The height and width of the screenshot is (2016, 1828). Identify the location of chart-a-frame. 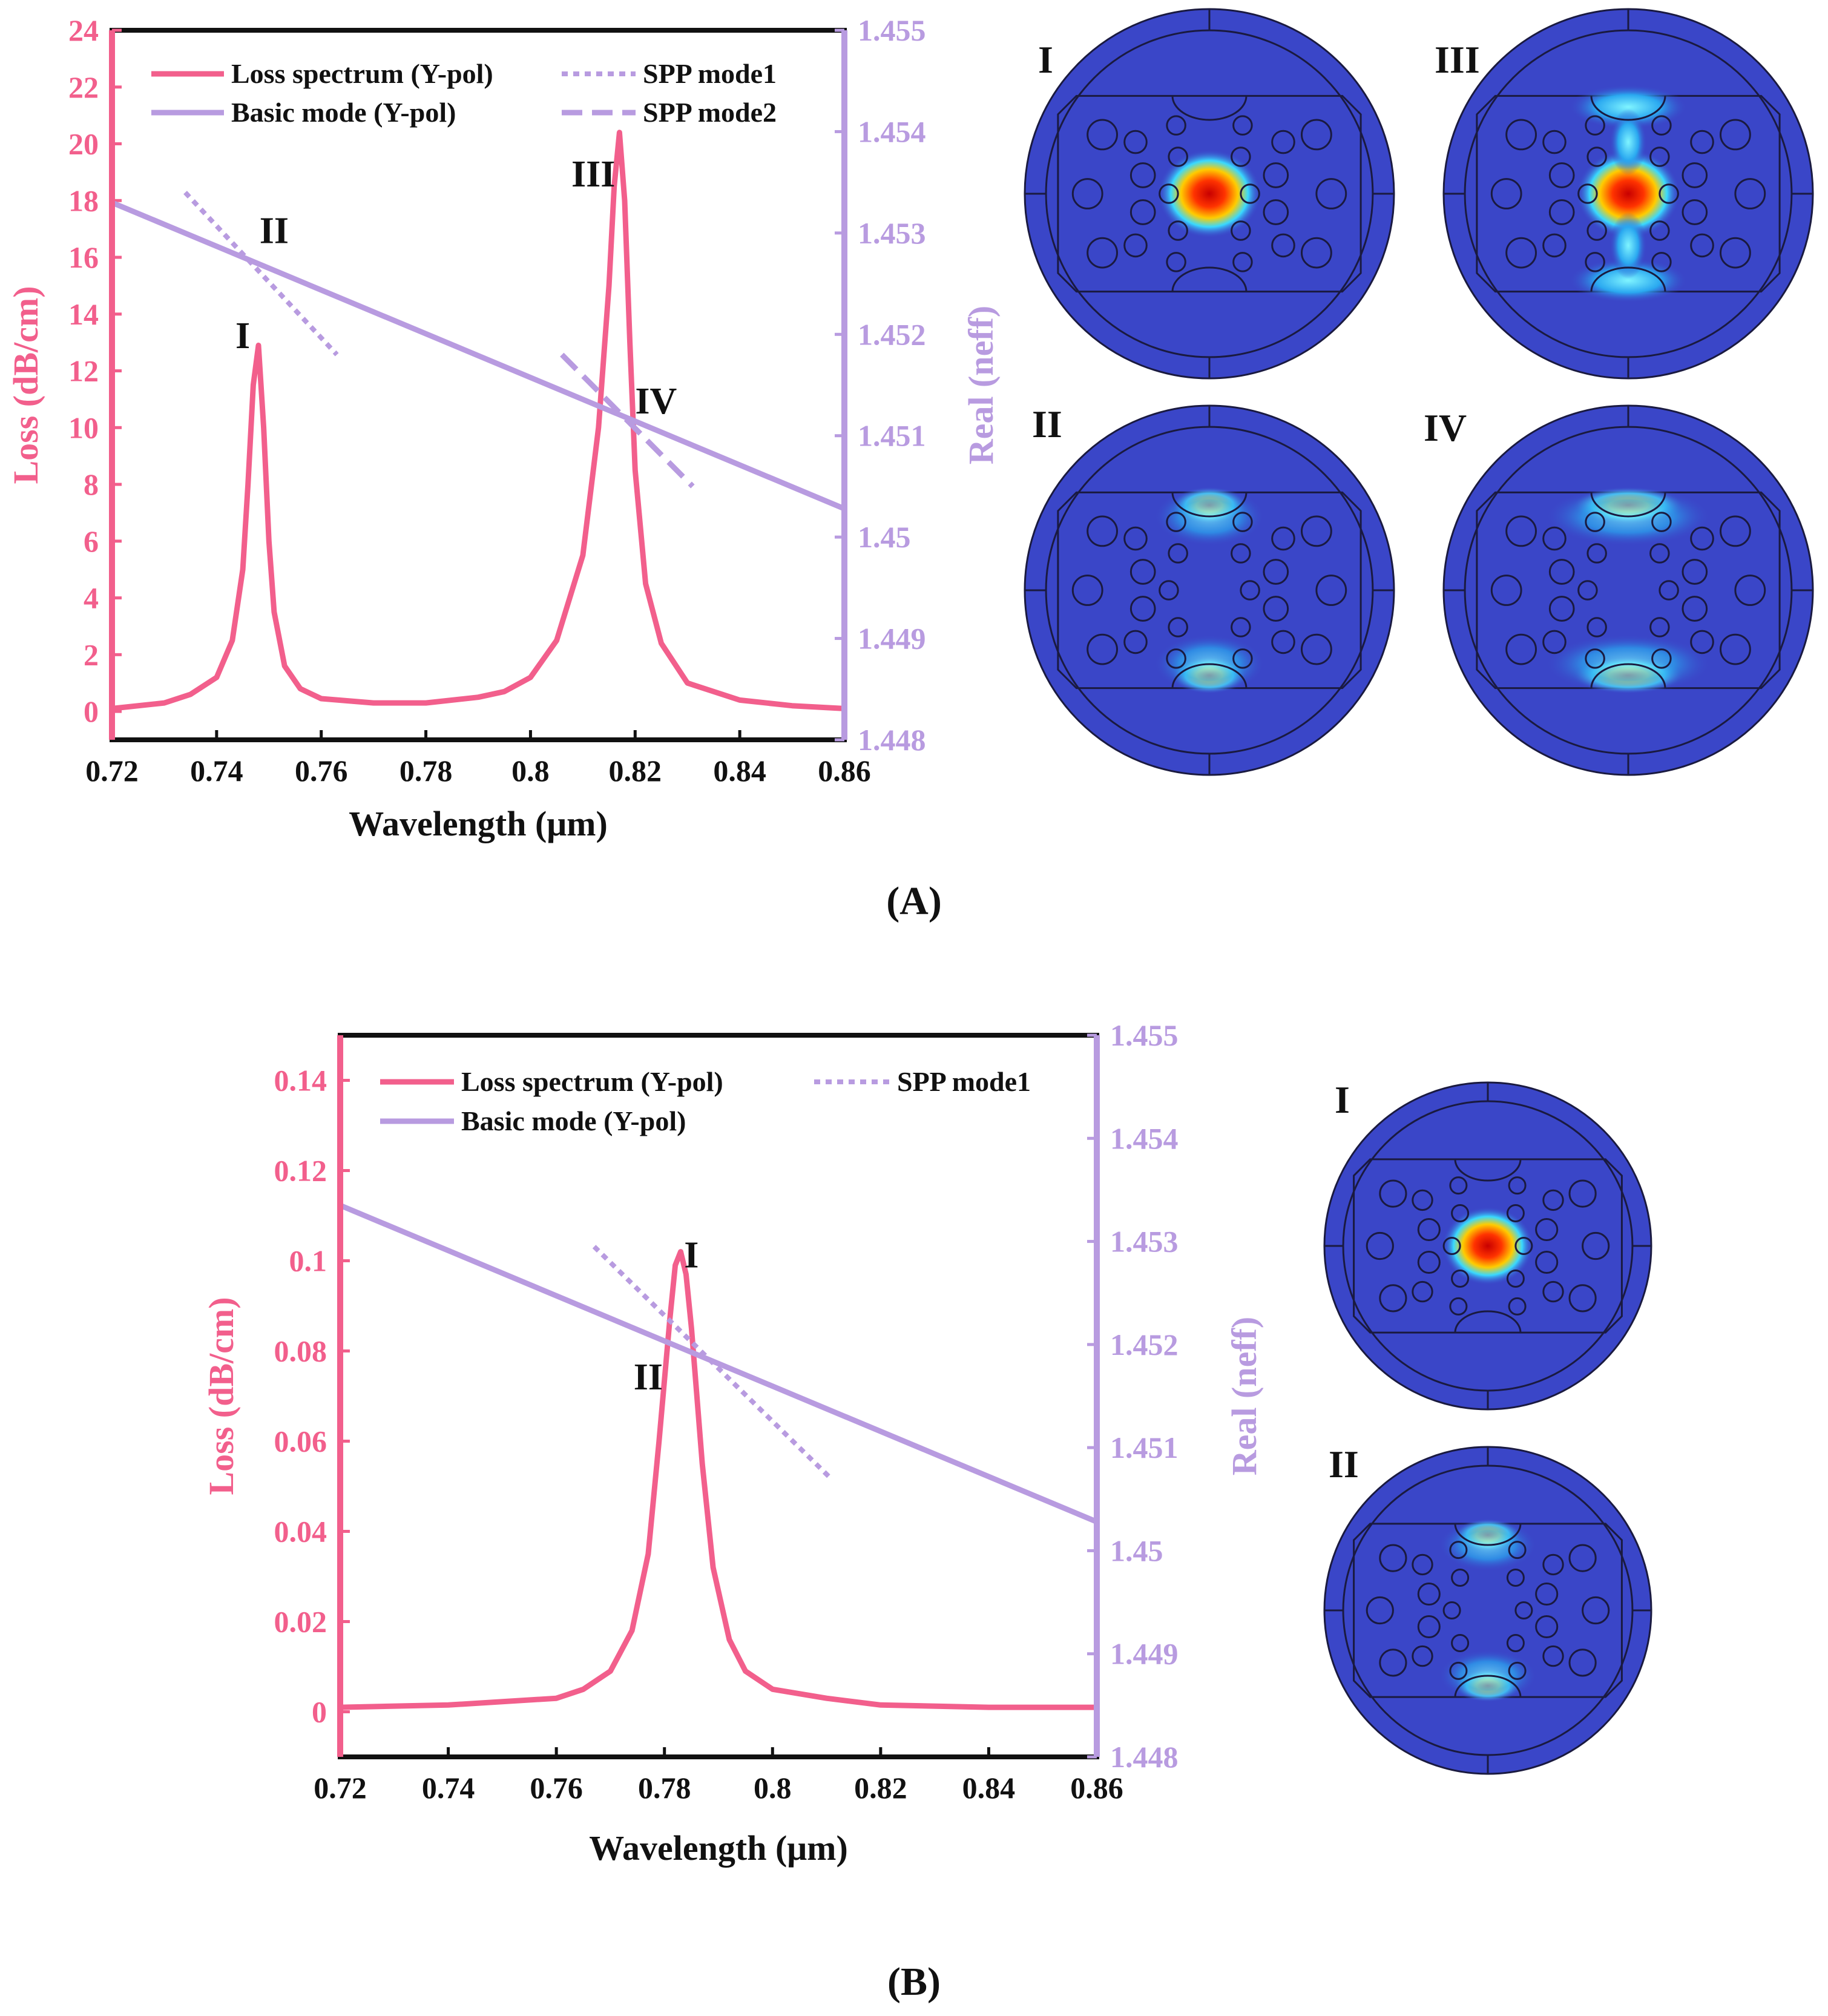
(478, 385).